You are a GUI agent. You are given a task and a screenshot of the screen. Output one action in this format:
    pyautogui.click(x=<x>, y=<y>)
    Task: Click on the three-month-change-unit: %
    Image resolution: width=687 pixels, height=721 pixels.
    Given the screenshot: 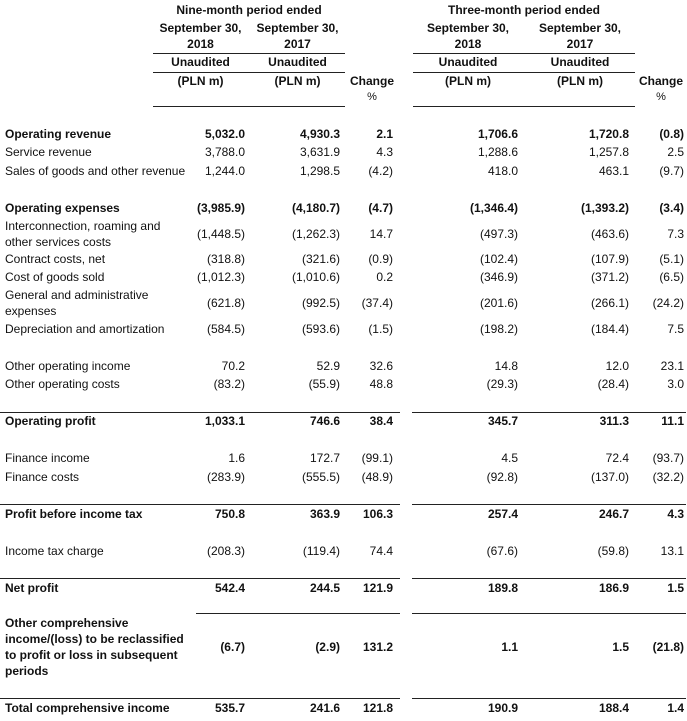 What is the action you would take?
    pyautogui.click(x=661, y=97)
    